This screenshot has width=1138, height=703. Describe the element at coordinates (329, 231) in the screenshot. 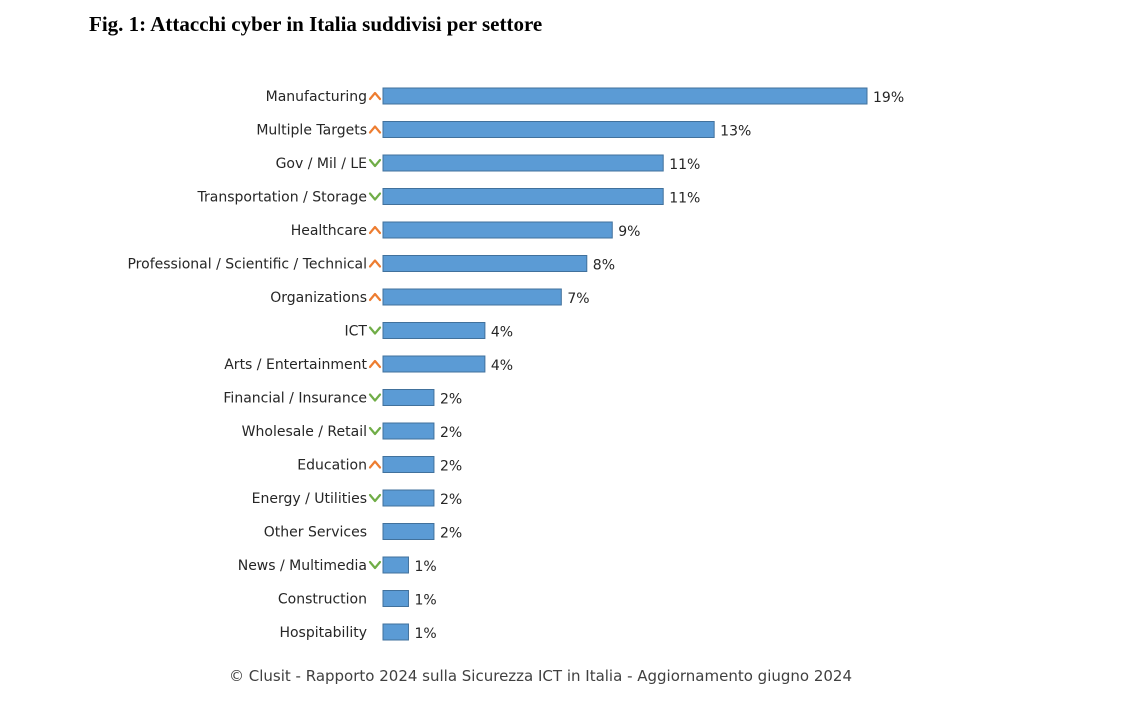

I see `category-label: Healthcare` at that location.